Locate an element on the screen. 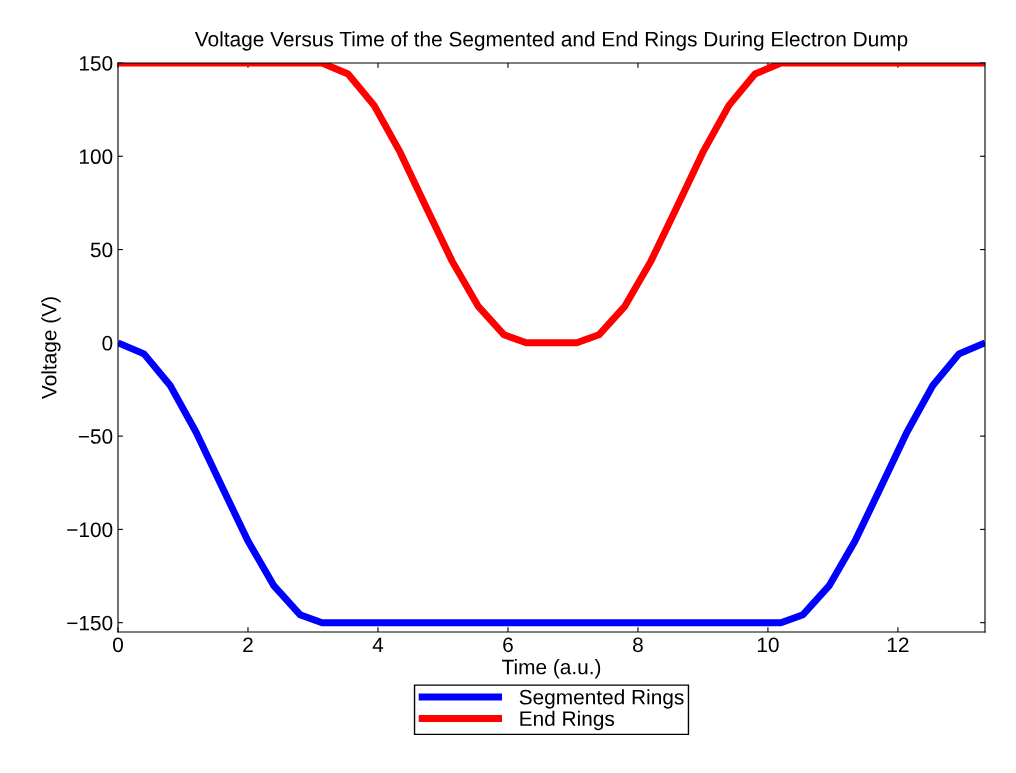 This screenshot has height=773, width=1016. y-tick-label: 0 is located at coordinates (107, 343).